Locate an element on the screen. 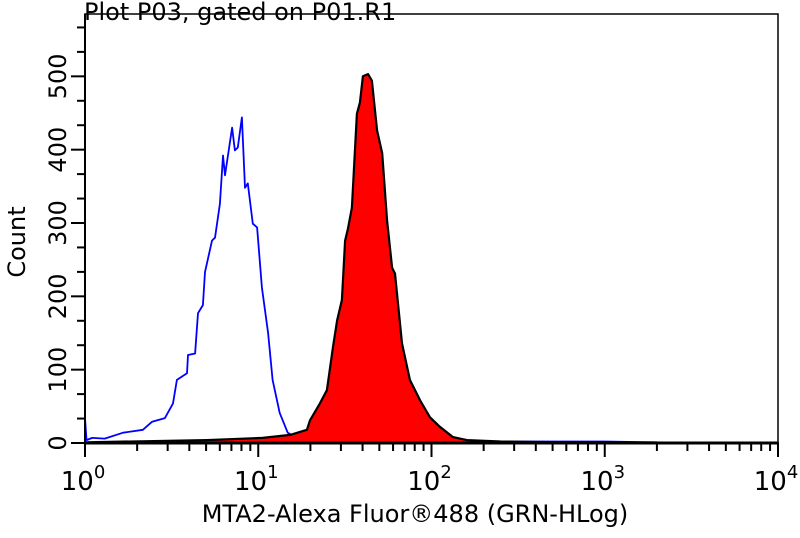 This screenshot has height=538, width=800. x-tick-label: 10⁰ is located at coordinates (83, 479).